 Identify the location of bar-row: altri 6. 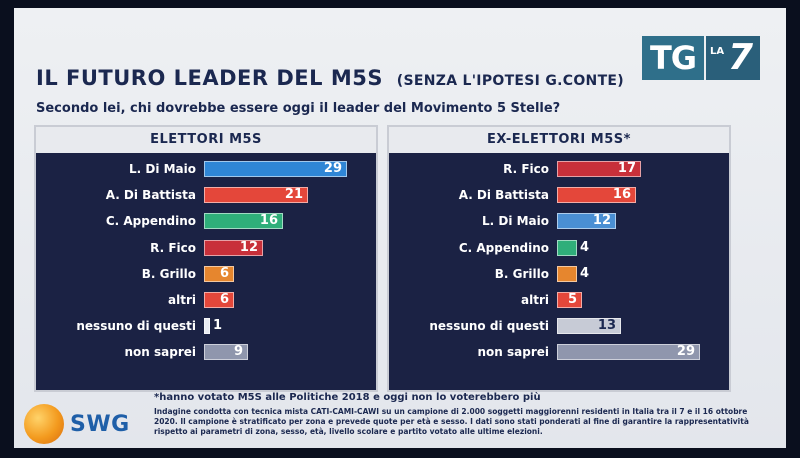
(206, 300).